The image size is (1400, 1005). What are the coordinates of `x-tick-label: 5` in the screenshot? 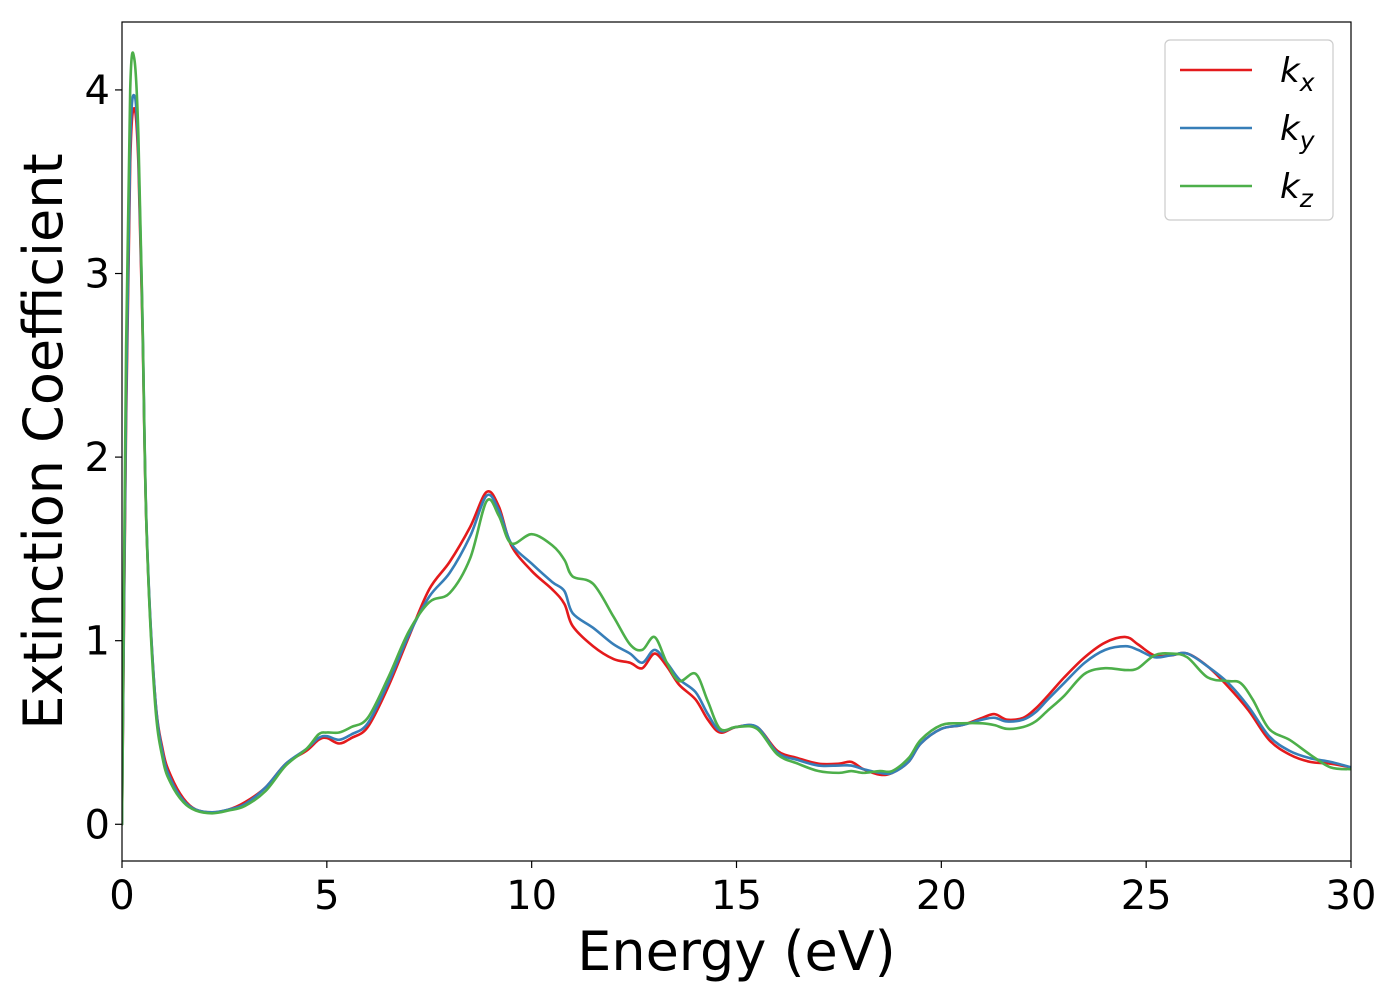 It's located at (326, 896).